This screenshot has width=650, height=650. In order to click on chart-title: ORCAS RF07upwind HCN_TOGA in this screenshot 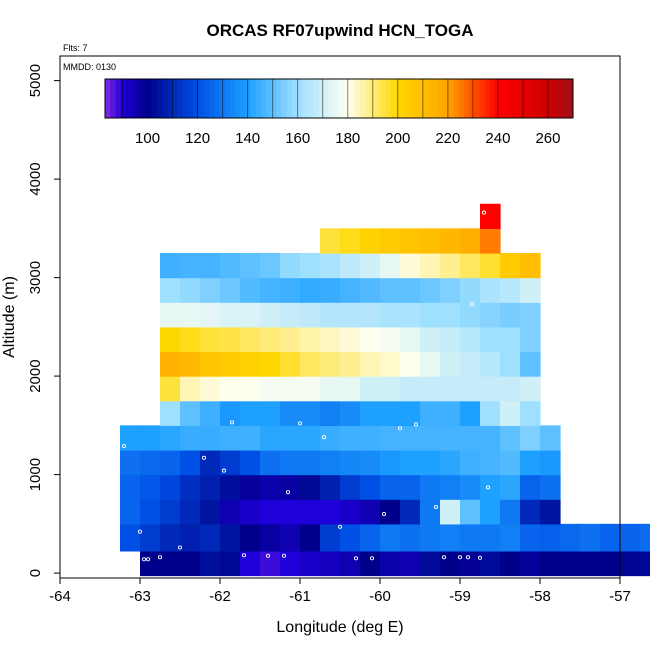, I will do `click(340, 30)`.